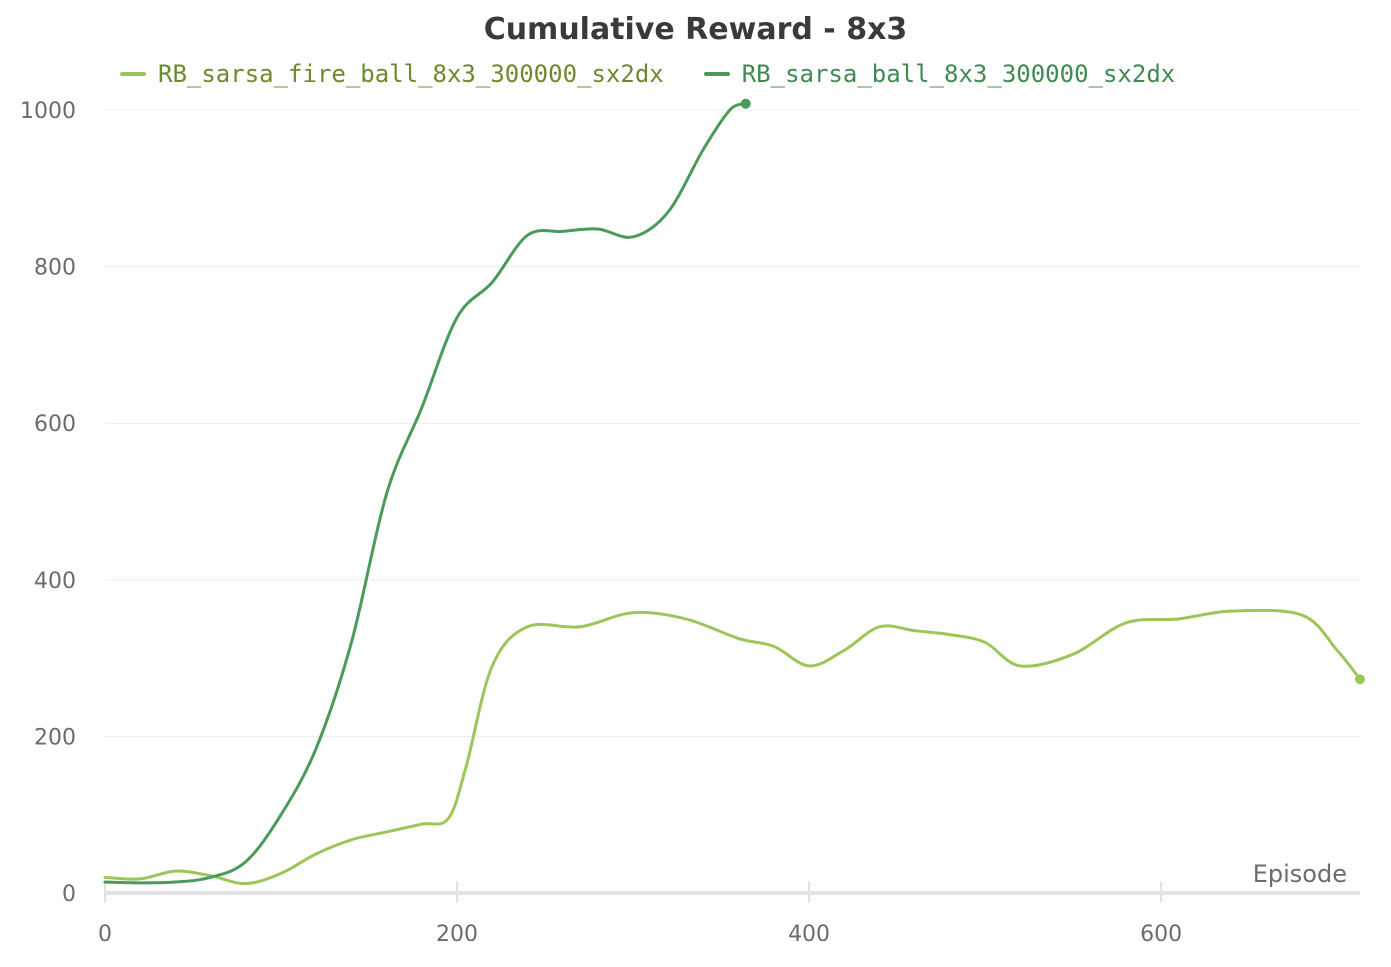 The width and height of the screenshot is (1391, 967). I want to click on y-tick-label: 200, so click(55, 737).